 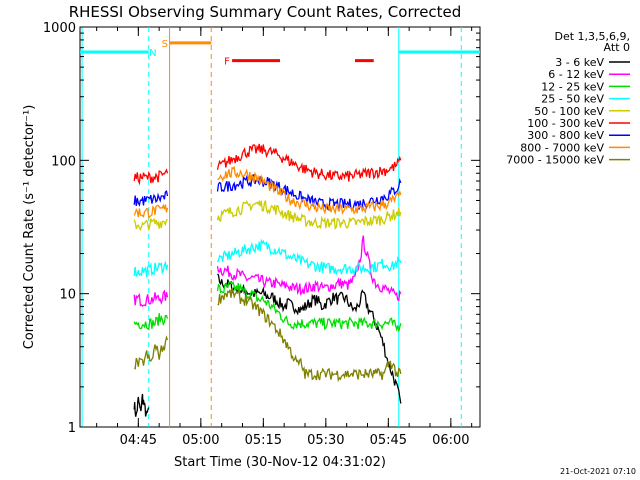 I want to click on y-tick-label: 1000, so click(x=59, y=28).